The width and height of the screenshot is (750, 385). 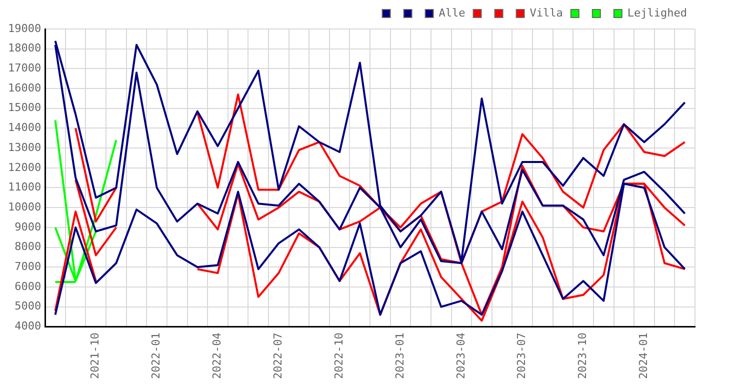 I want to click on x-tick-label: 2021-10, so click(x=95, y=355).